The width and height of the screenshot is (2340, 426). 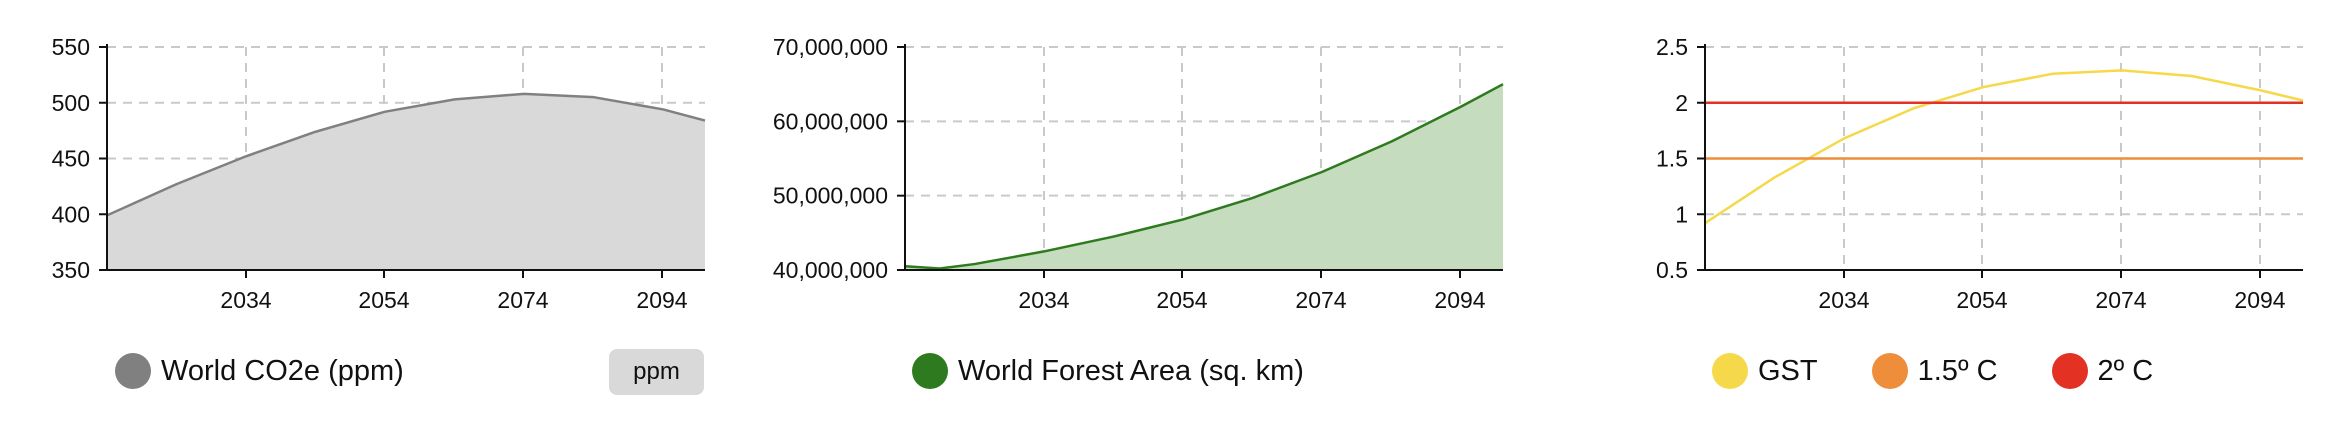 I want to click on co2-legend: World CO2e (ppm), so click(x=286, y=371).